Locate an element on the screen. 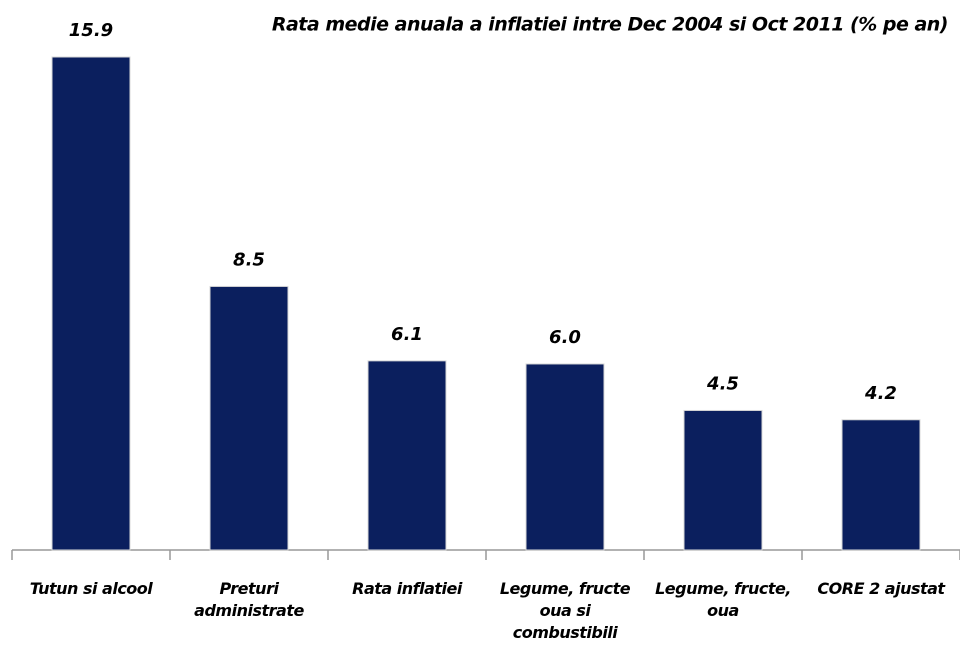 This screenshot has width=960, height=658. value-label: 6.1 is located at coordinates (407, 334).